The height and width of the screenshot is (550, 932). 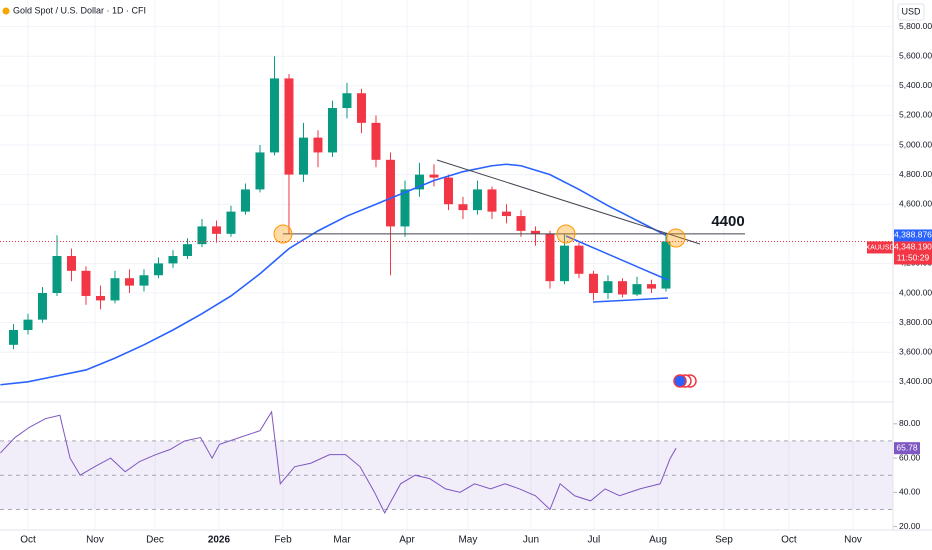 I want to click on x-tick-label: Mar, so click(x=342, y=540).